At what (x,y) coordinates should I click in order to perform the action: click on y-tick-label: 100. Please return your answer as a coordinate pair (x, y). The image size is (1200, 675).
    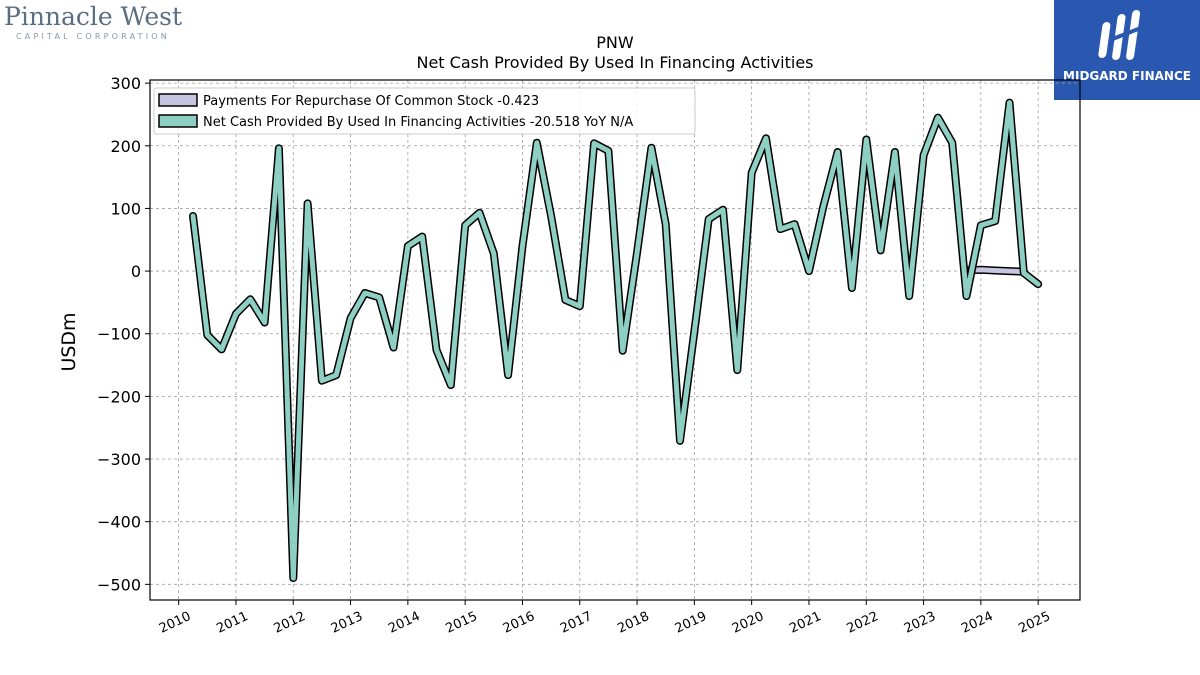
    Looking at the image, I should click on (125, 208).